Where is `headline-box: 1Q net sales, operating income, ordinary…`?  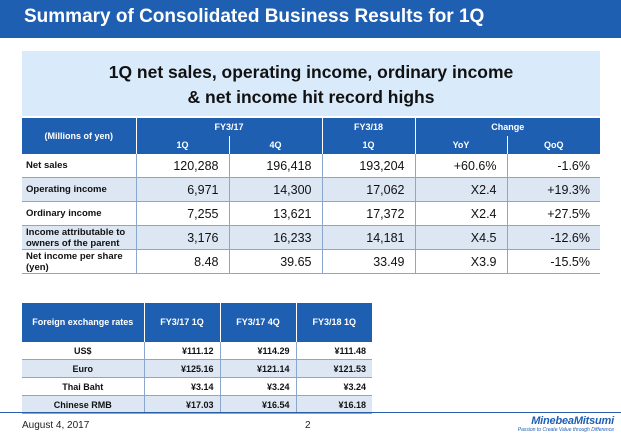
headline-box: 1Q net sales, operating income, ordinary… is located at coordinates (311, 83).